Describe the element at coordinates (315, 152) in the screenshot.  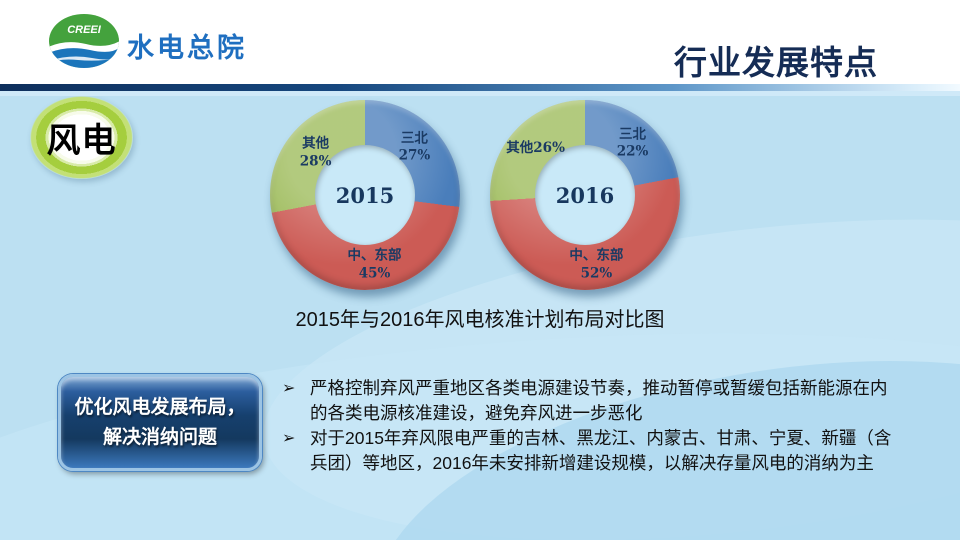
I see `slice-label-other: 其他 28%` at that location.